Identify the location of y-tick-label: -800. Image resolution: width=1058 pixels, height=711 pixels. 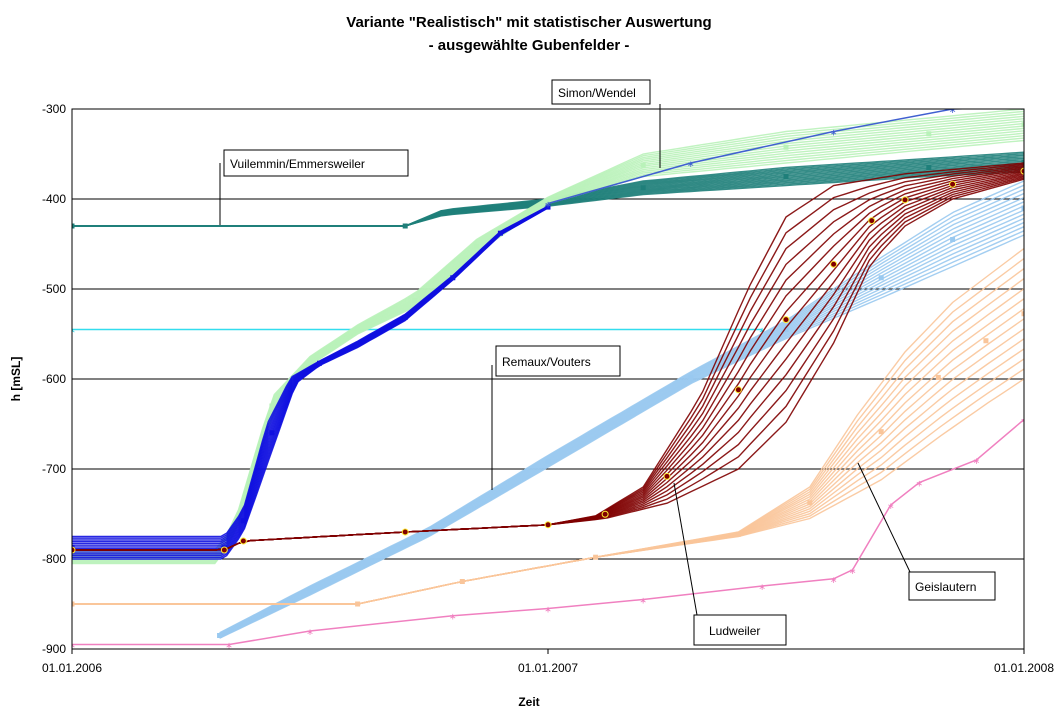
(54, 559).